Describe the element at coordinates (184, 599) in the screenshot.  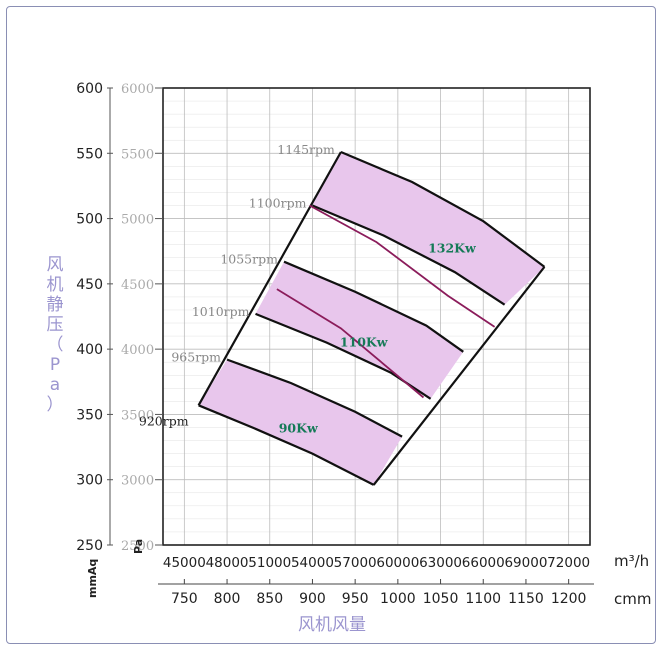
I see `x-tick-label-cmm: 750` at that location.